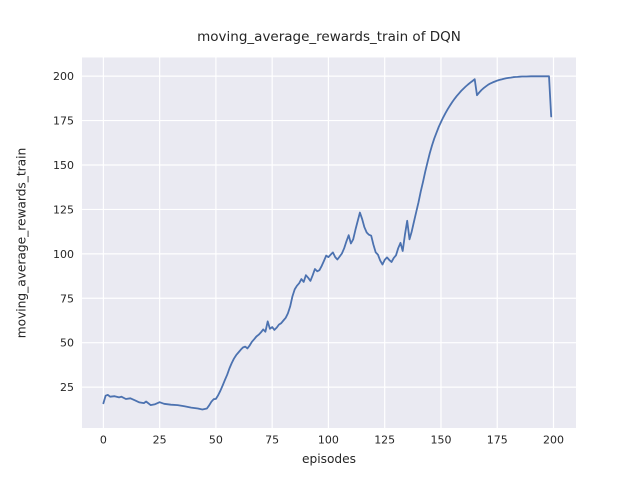 The width and height of the screenshot is (640, 480). I want to click on x-tick-label: 0, so click(103, 440).